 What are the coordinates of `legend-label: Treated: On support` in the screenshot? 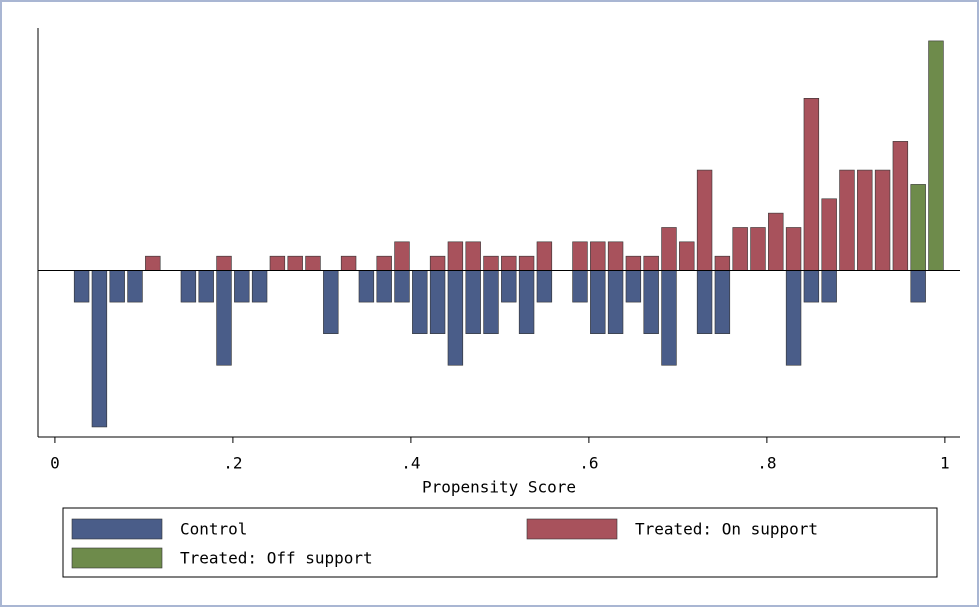 It's located at (726, 529).